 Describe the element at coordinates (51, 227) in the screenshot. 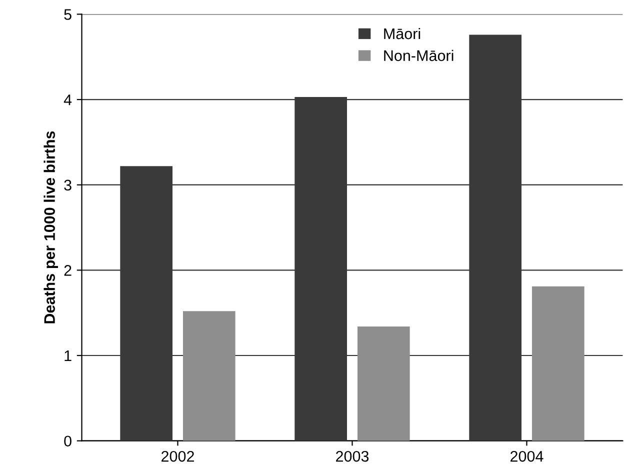

I see `y-axis-title: Deaths per 1000 live births` at that location.